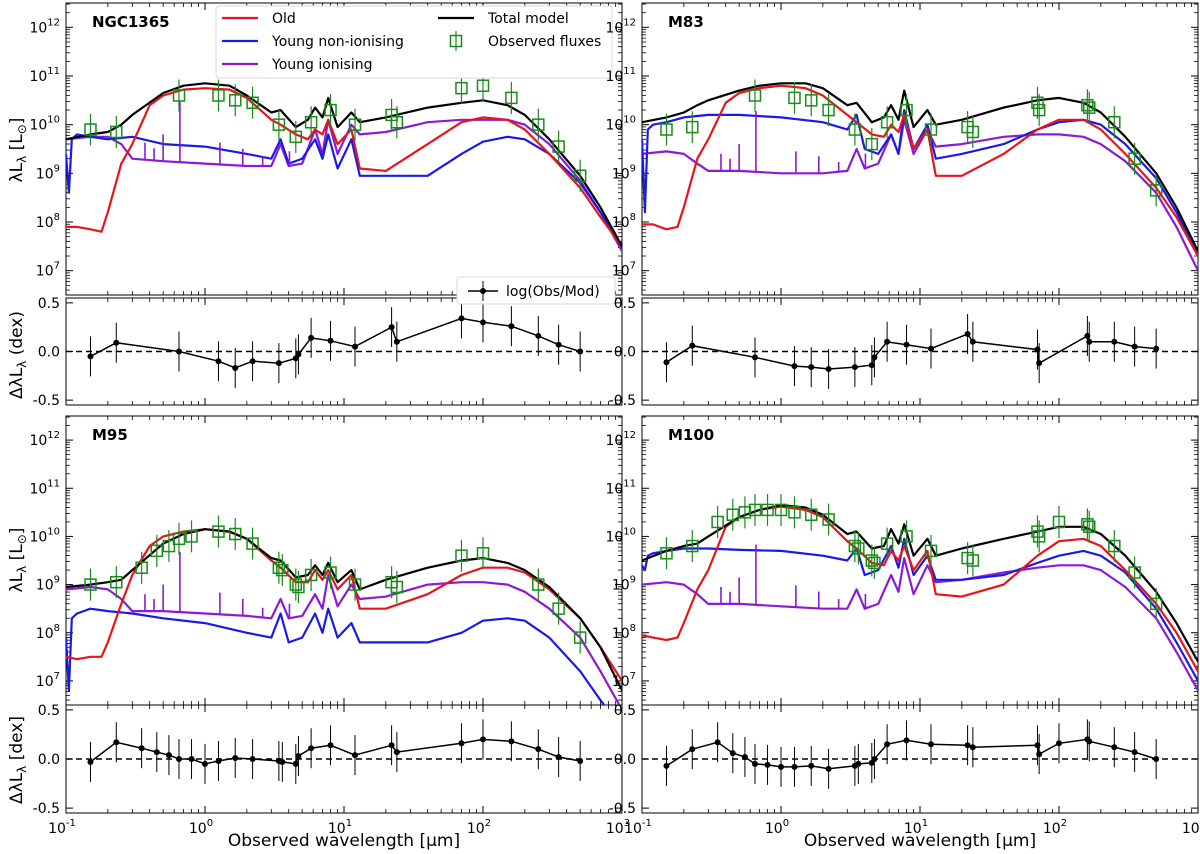 This screenshot has height=854, width=1200. Describe the element at coordinates (18, 355) in the screenshot. I see `ylabel-bottom-1: ΔλLλ (dex)` at that location.